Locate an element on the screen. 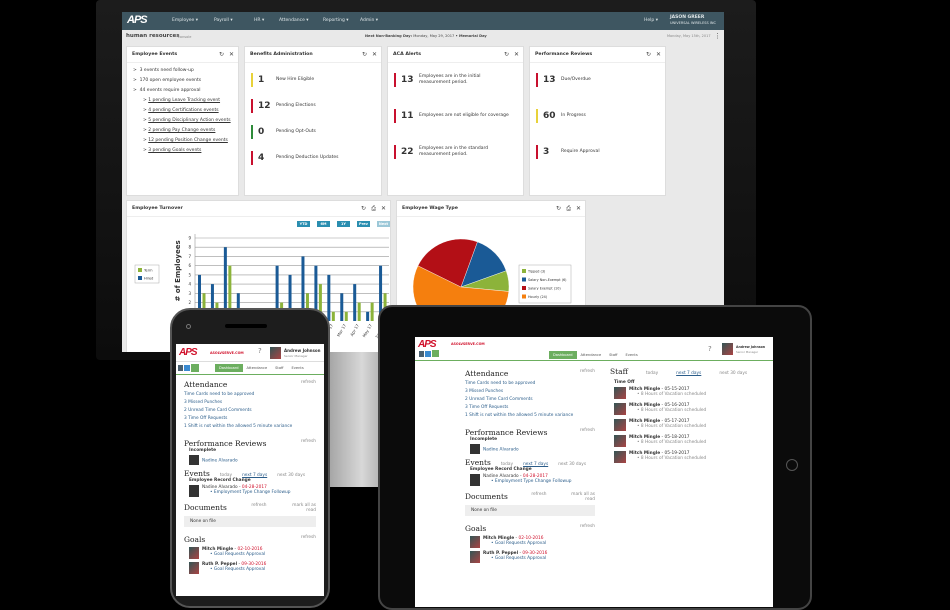  user-name: JASON GREER is located at coordinates (687, 17).